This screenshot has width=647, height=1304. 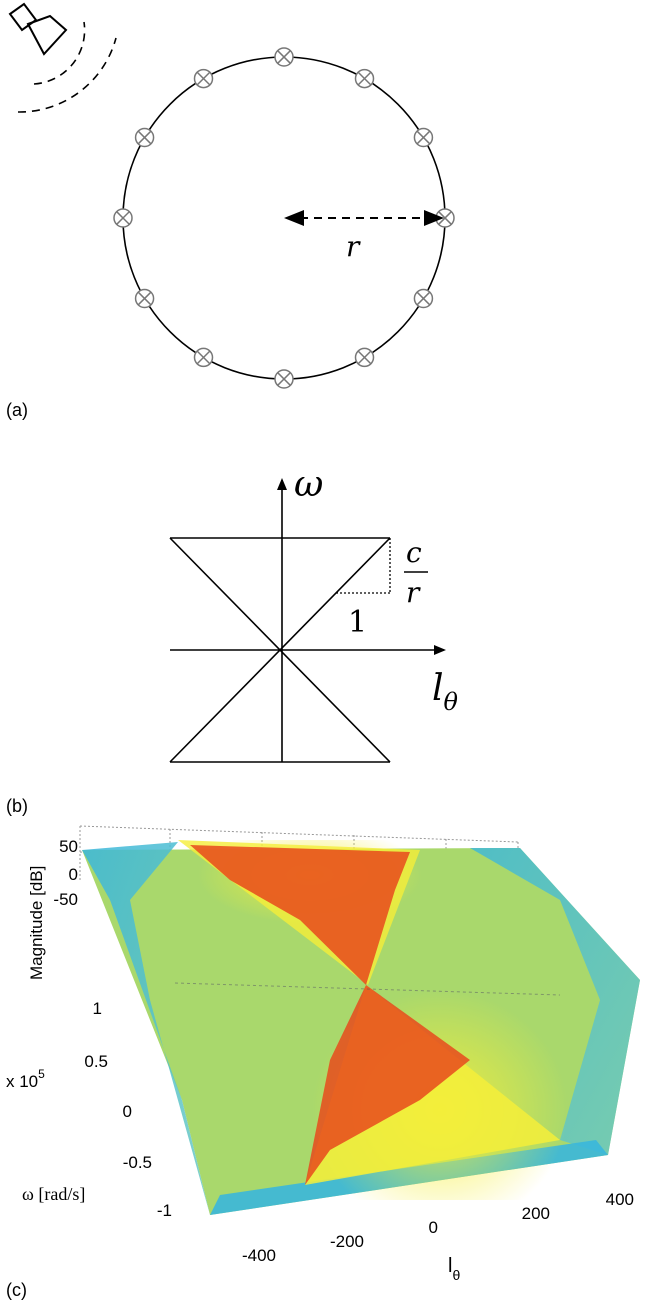 What do you see at coordinates (16, 1290) in the screenshot?
I see `panel-c-label: (c)` at bounding box center [16, 1290].